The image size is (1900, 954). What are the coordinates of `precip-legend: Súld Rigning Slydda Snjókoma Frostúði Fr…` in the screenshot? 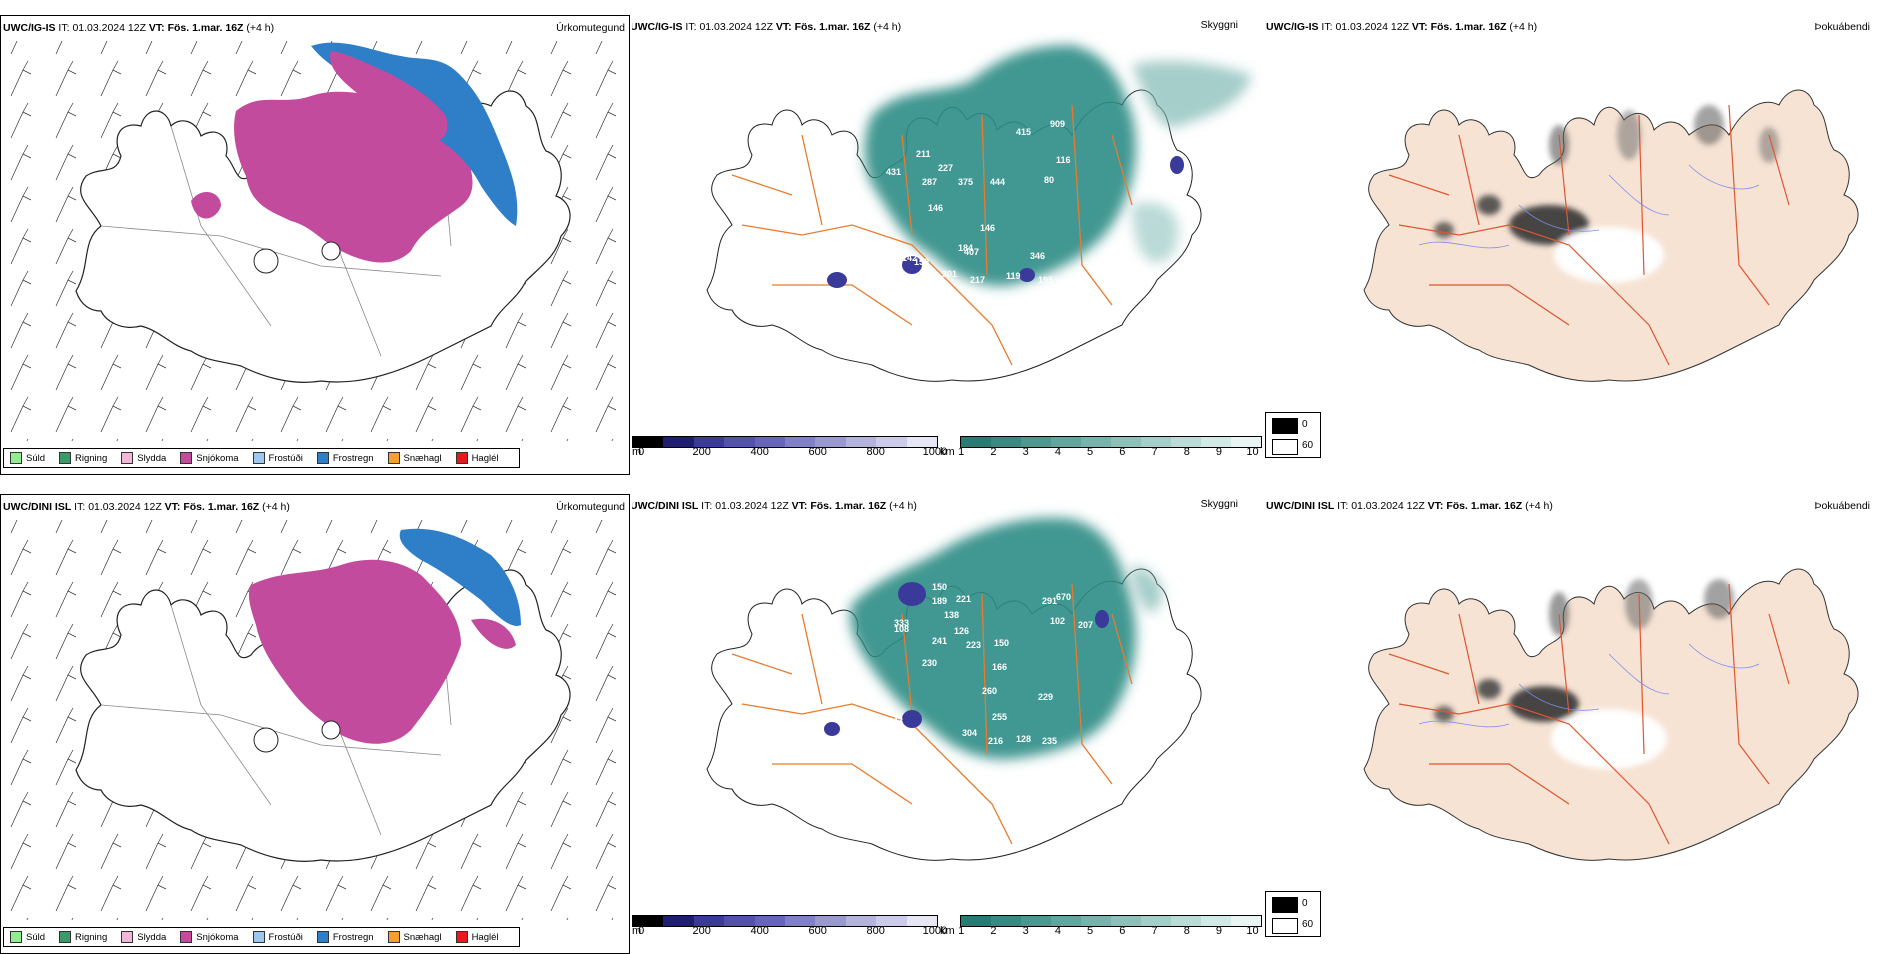 It's located at (261, 458).